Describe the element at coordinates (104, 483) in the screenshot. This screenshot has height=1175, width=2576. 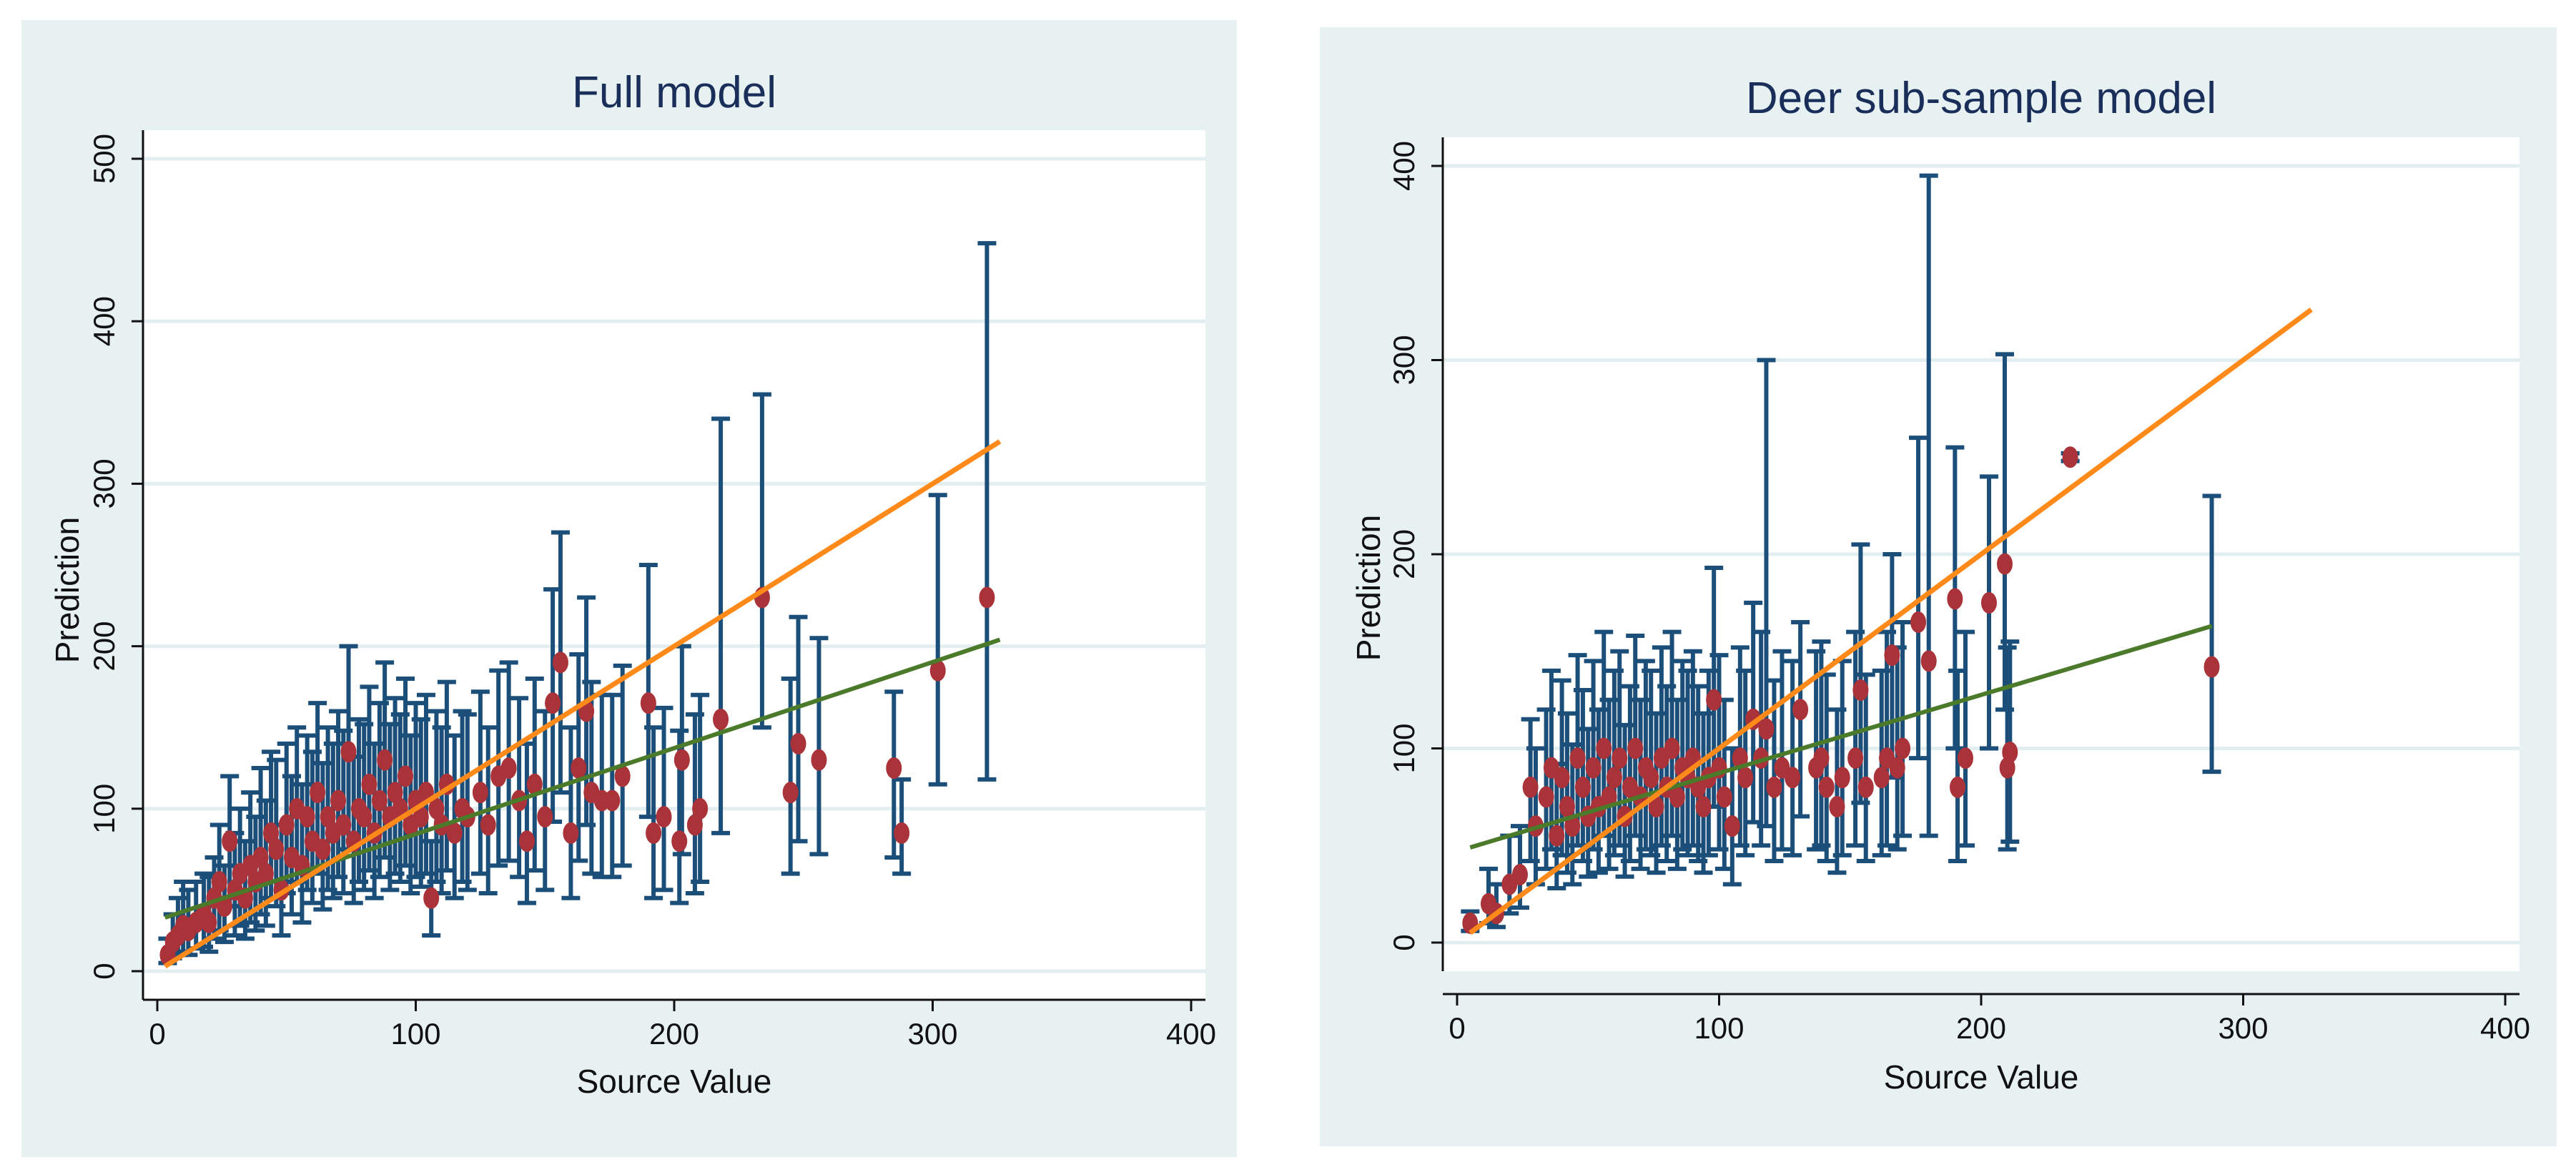
I see `y-tick-label: 300` at that location.